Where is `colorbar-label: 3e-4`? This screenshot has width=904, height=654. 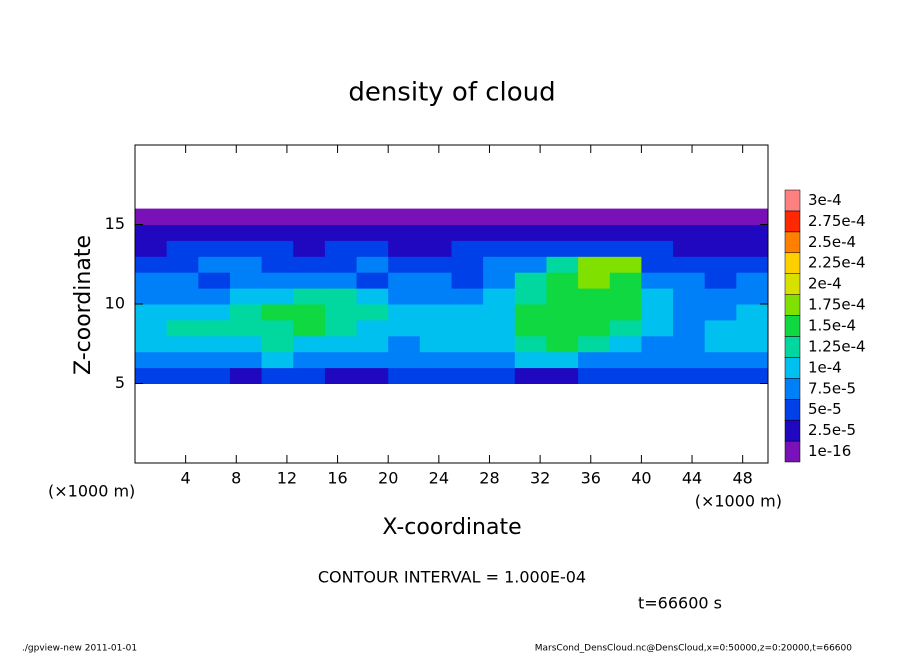 colorbar-label: 3e-4 is located at coordinates (825, 200).